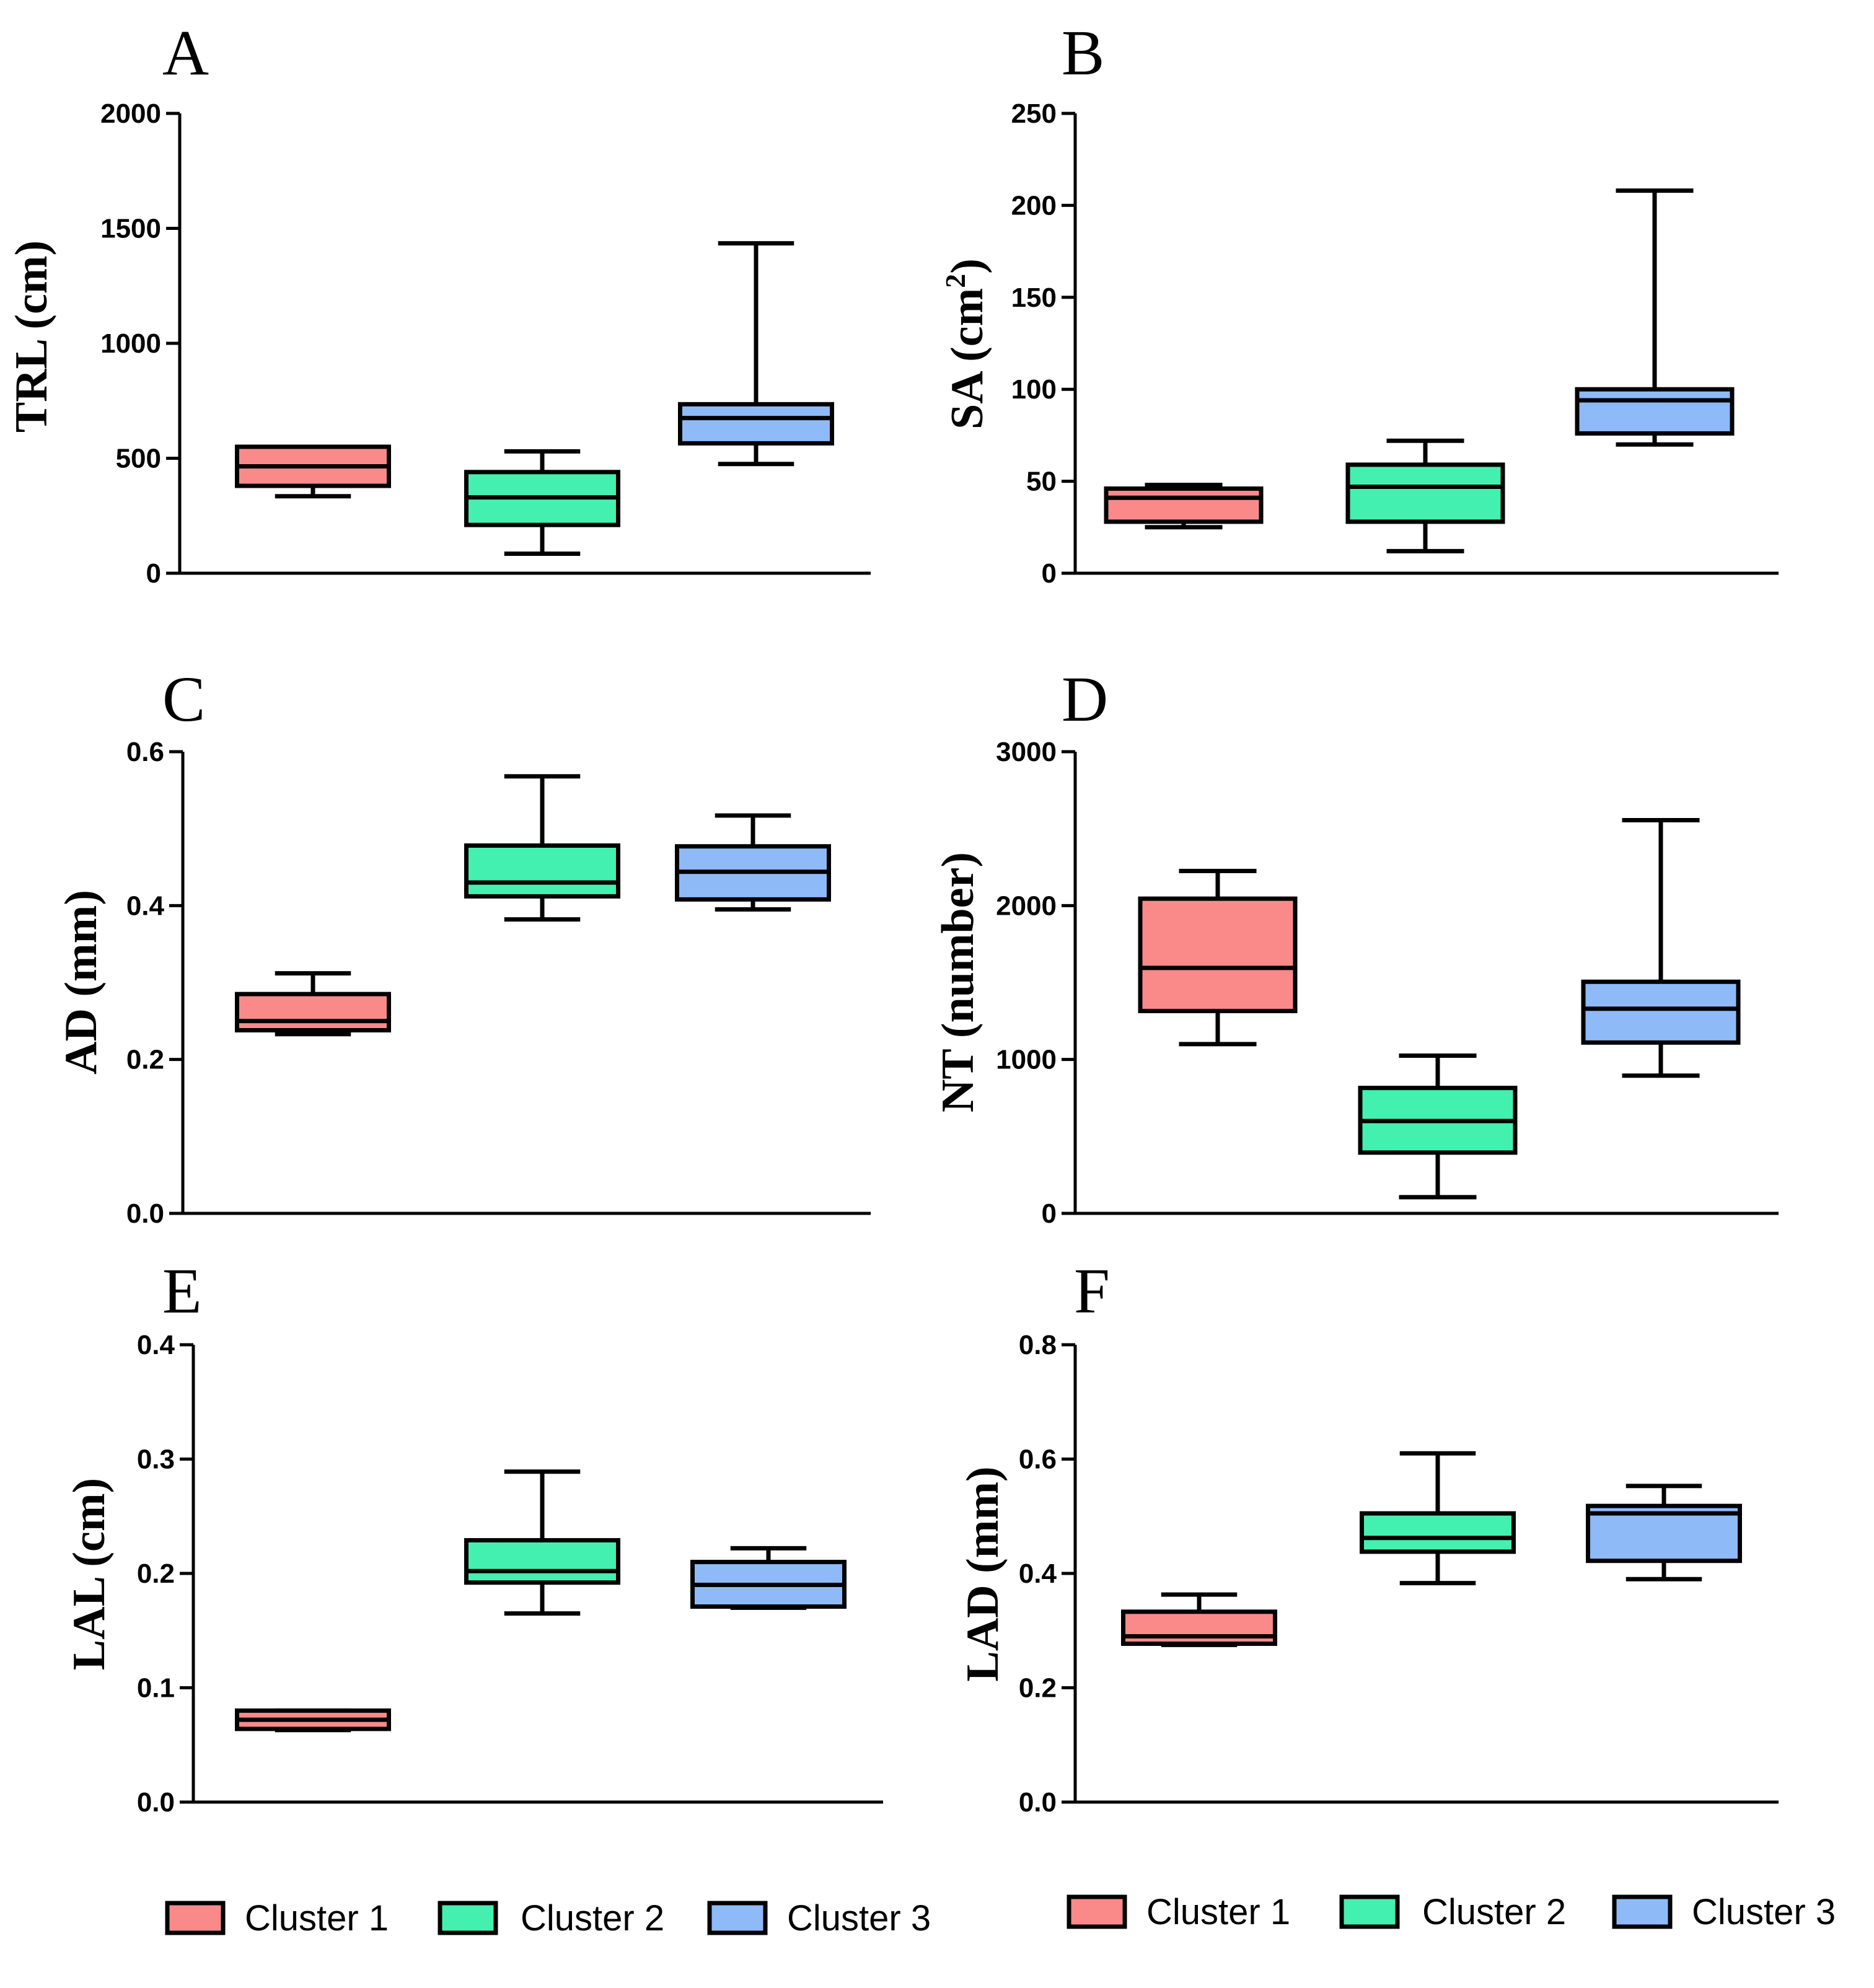 The image size is (1874, 1988). What do you see at coordinates (1083, 53) in the screenshot?
I see `panel-letter-b: B` at bounding box center [1083, 53].